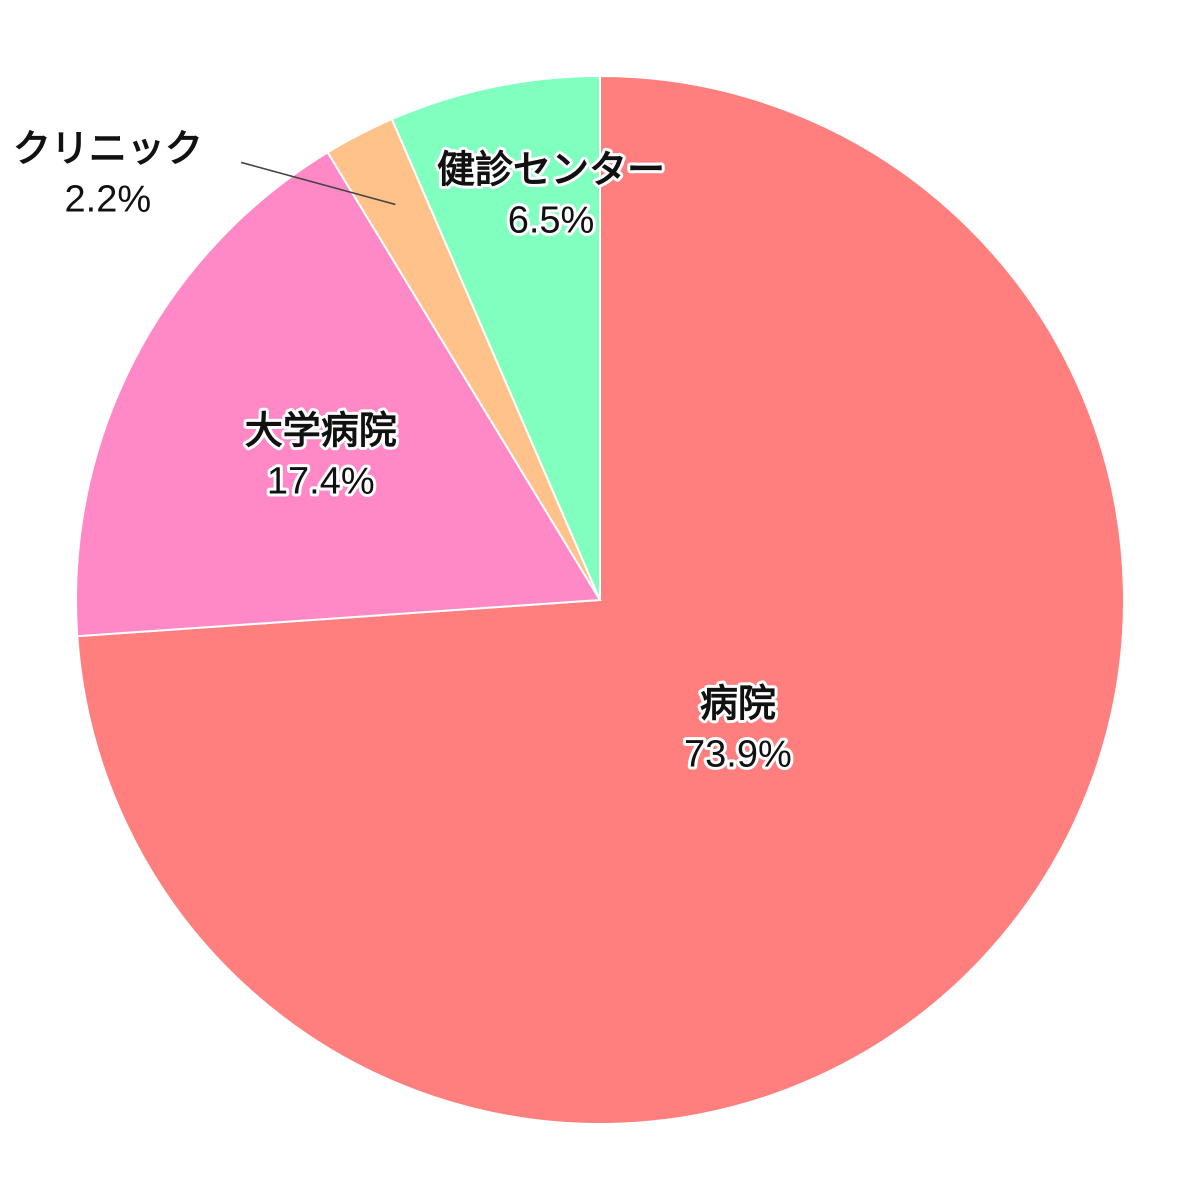 This screenshot has width=1200, height=1200. Describe the element at coordinates (108, 199) in the screenshot. I see `slice-value-label-2: 2.2%` at that location.